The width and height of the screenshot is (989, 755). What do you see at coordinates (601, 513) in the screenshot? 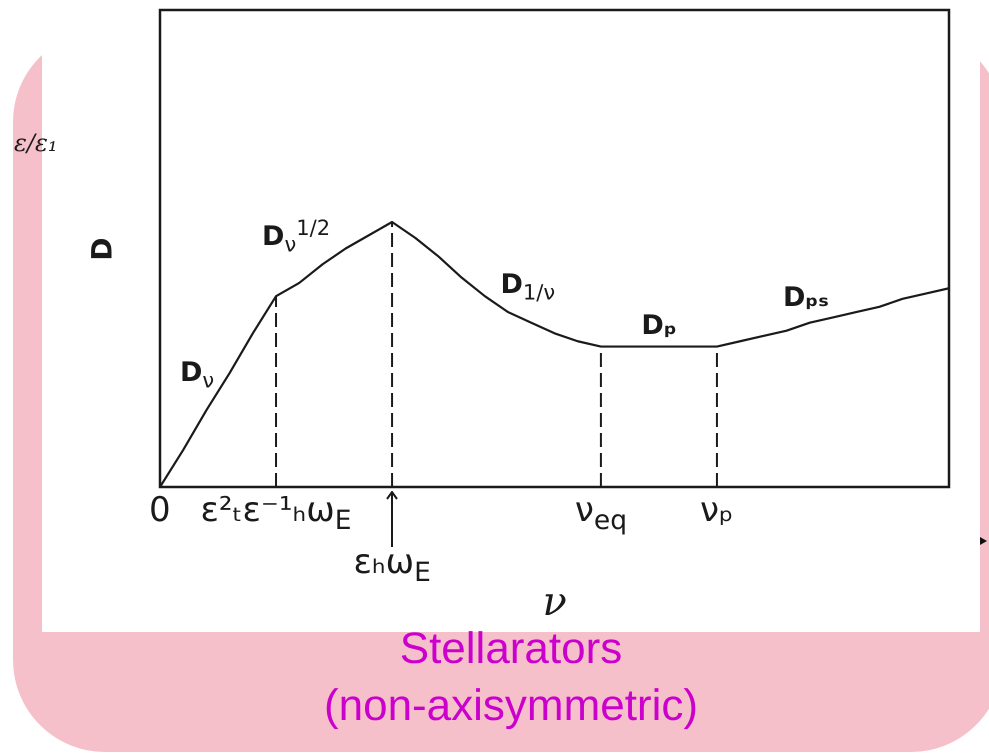
I see `x-tick-label: ν$_{eq}$` at bounding box center [601, 513].